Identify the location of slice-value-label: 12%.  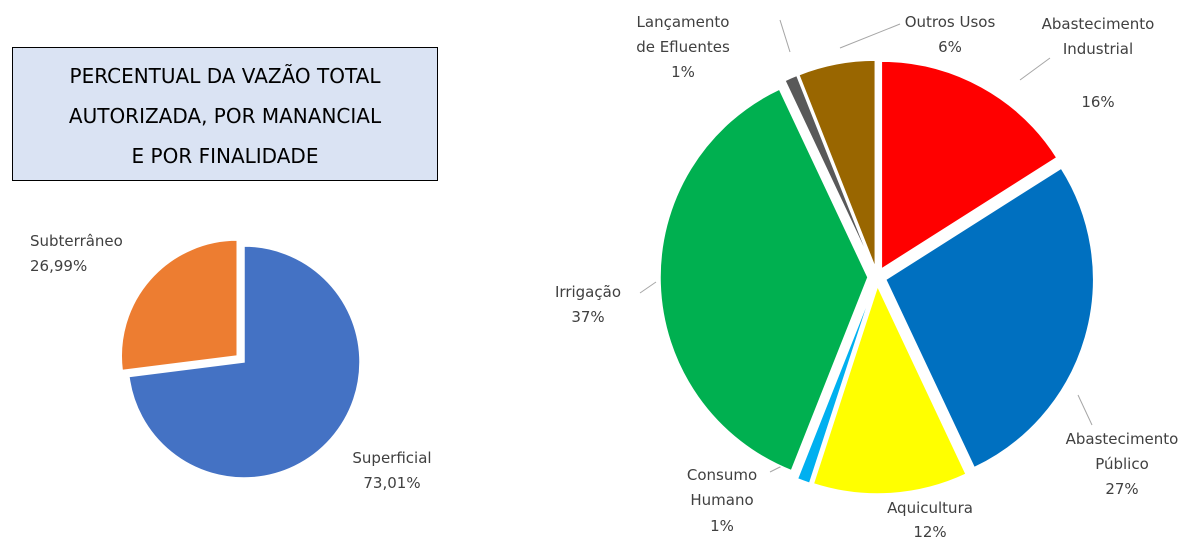
(930, 531).